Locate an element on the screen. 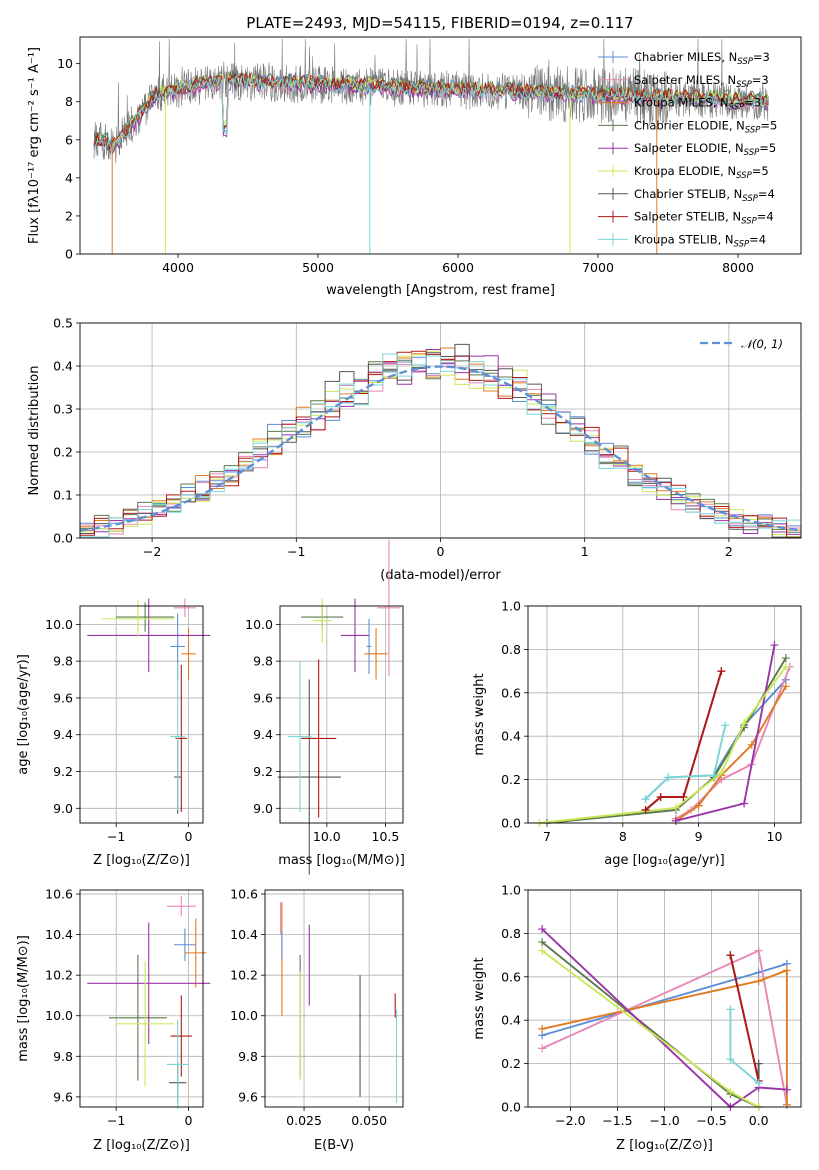 This screenshot has width=819, height=1170. y-tick-label: 10.0 is located at coordinates (244, 1015).